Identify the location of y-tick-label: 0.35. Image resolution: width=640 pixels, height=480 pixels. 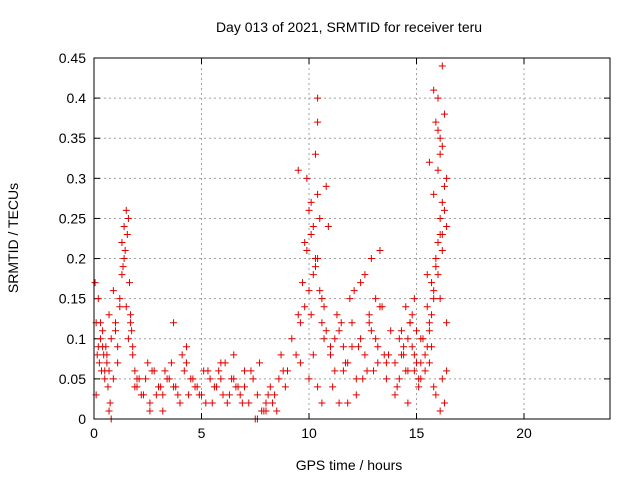
(72, 138).